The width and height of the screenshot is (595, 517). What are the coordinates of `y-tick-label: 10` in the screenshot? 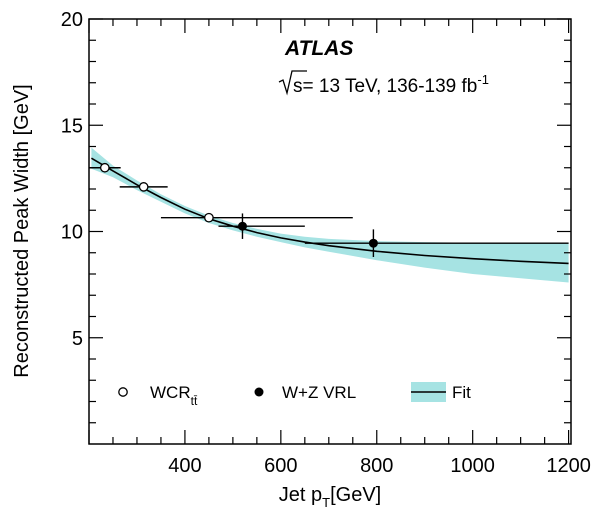 It's located at (72, 233).